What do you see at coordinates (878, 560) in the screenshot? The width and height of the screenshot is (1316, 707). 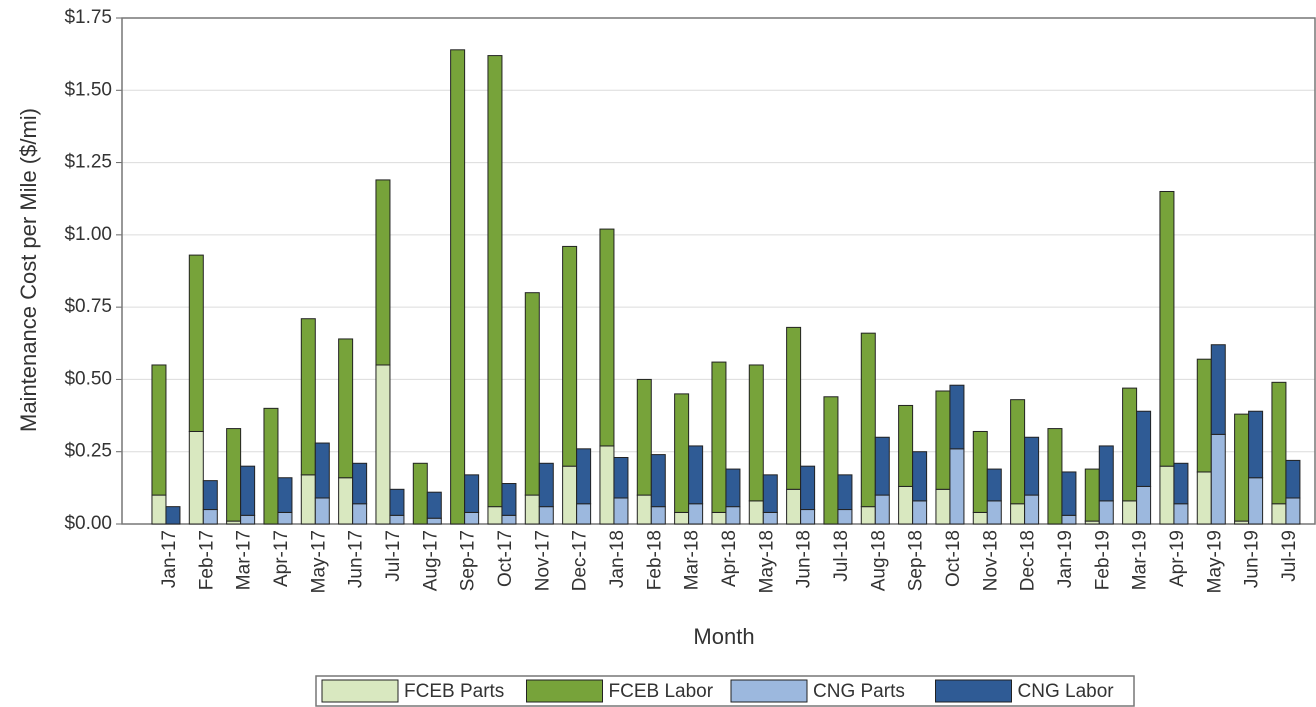 I see `x-tick-label: Aug-18` at bounding box center [878, 560].